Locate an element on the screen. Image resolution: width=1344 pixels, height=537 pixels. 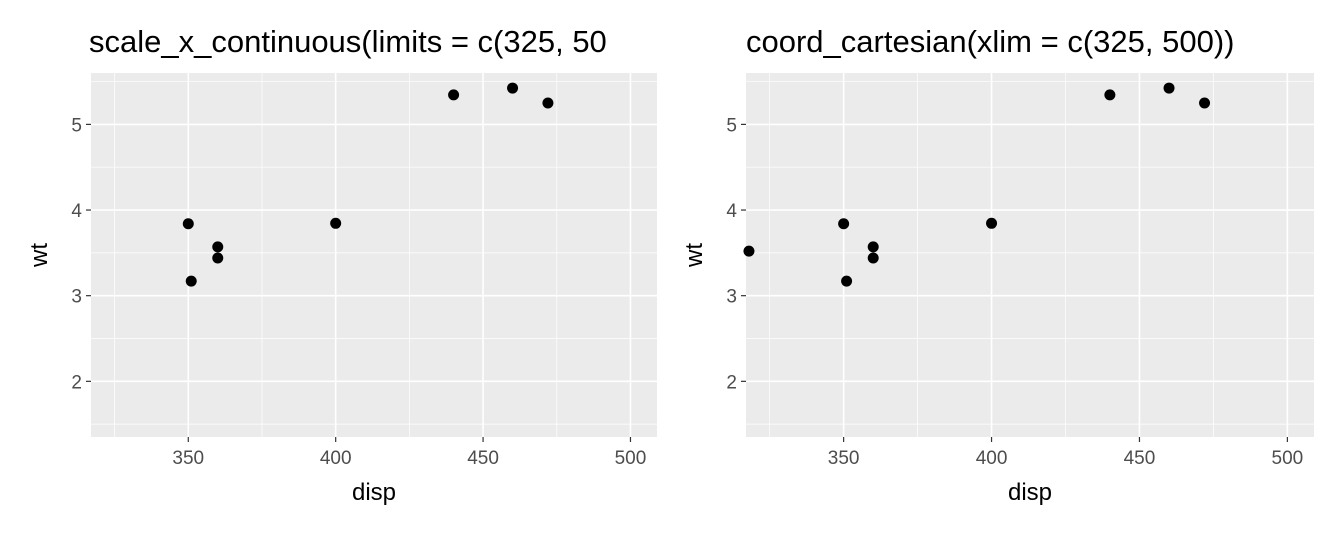
right-panel-title: coord_cartesian(xlim = c(325, 500)) is located at coordinates (990, 41).